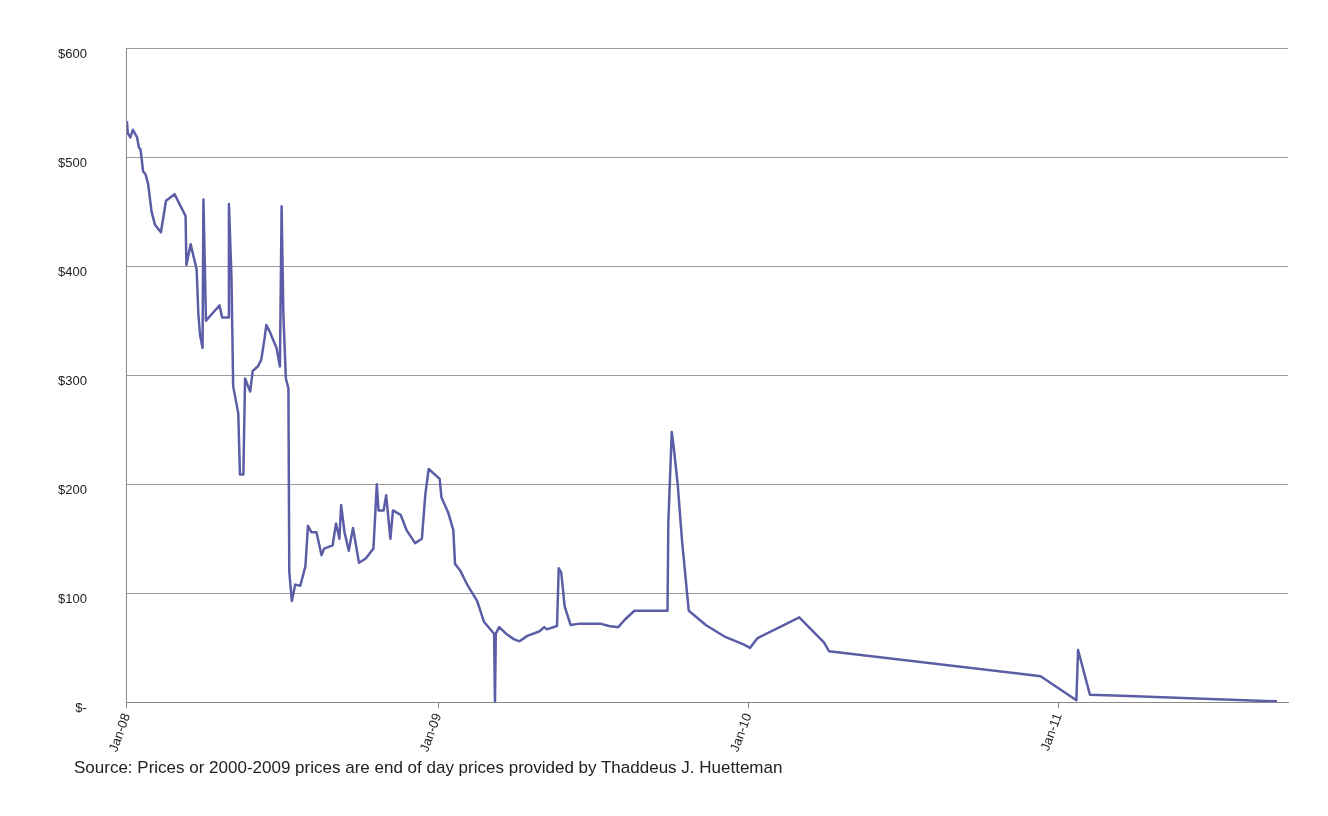 The image size is (1328, 816). I want to click on x-tick-label: Jan-09, so click(430, 732).